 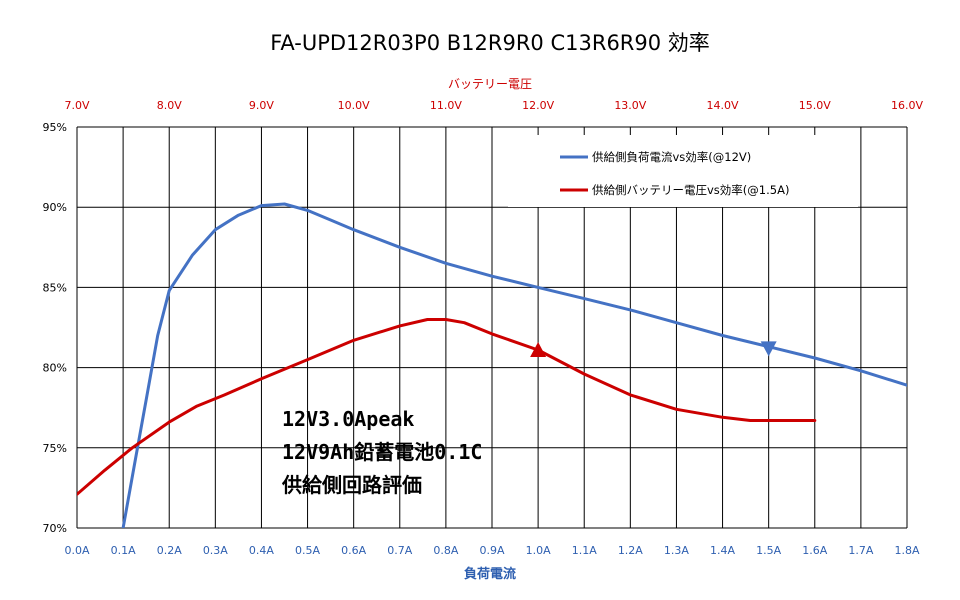 I want to click on x2-tick-label: 7.0V, so click(x=76, y=105).